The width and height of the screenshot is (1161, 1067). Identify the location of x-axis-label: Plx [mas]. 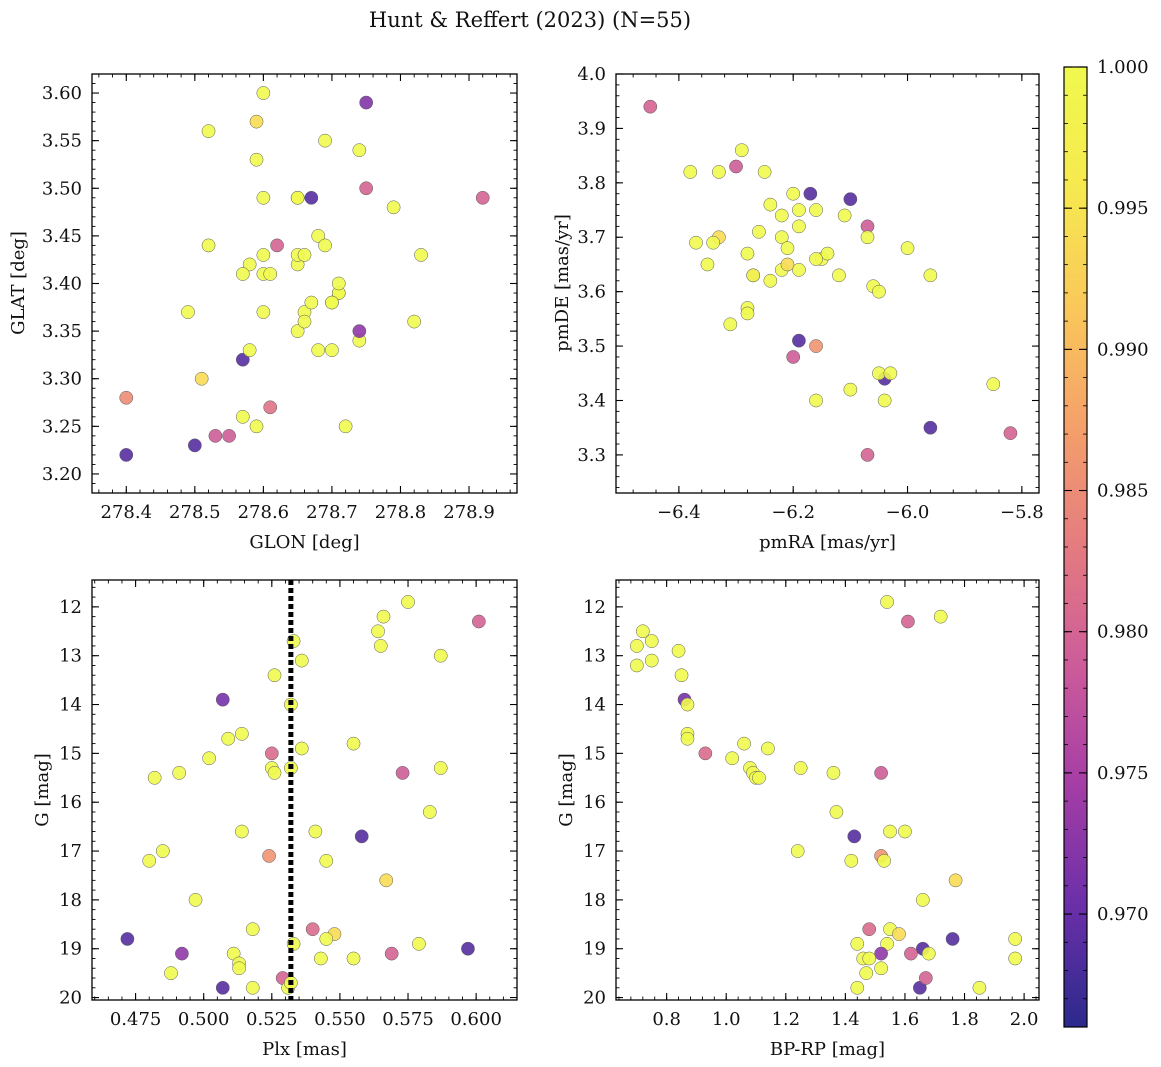
(304, 1049).